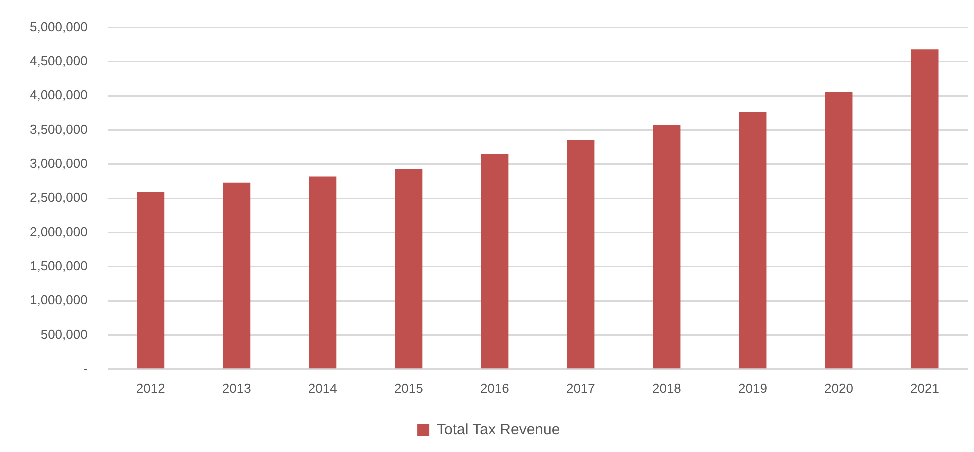 This screenshot has height=452, width=974. What do you see at coordinates (59, 232) in the screenshot?
I see `y-tick-label: 2,000,000` at bounding box center [59, 232].